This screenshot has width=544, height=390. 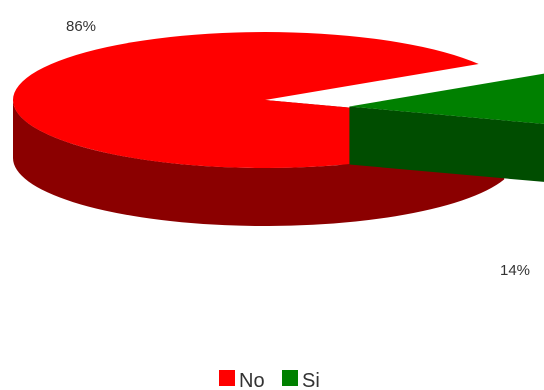 What do you see at coordinates (515, 270) in the screenshot?
I see `data-label-si: 14%` at bounding box center [515, 270].